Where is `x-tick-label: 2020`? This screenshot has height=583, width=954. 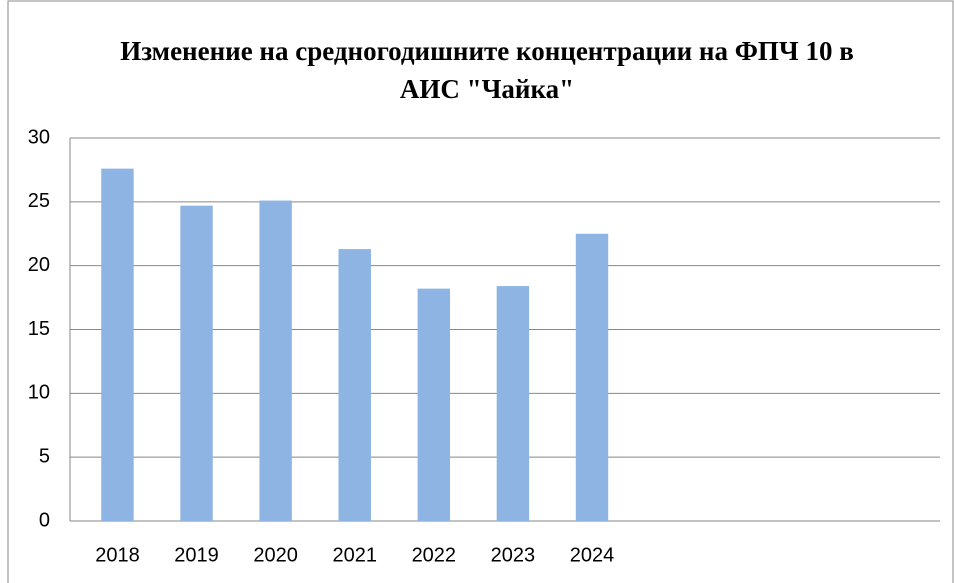
x-tick-label: 2020 is located at coordinates (275, 555).